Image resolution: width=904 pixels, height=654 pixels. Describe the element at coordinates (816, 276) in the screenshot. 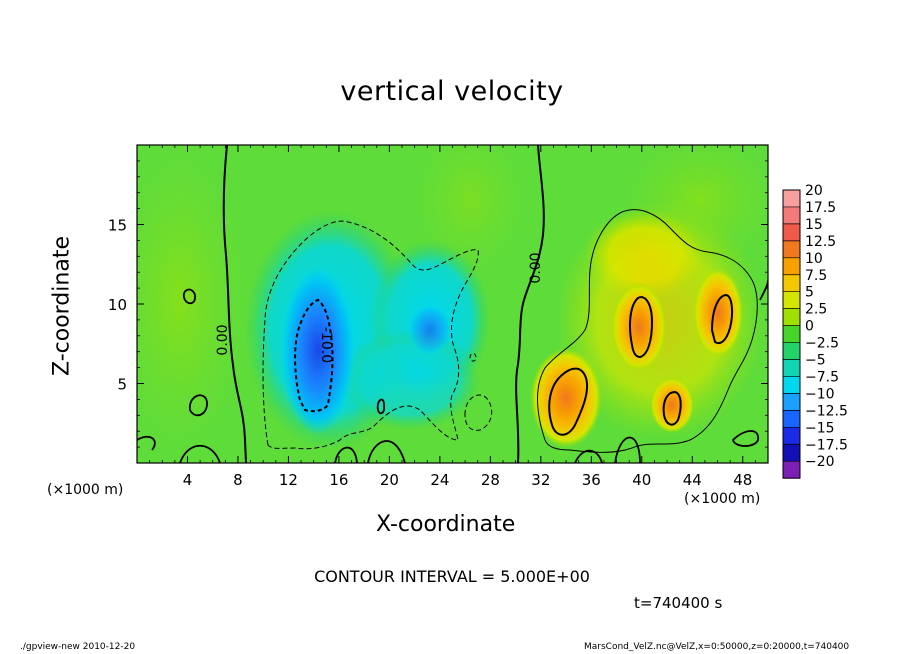

I see `colorbar-label: 7.5` at that location.